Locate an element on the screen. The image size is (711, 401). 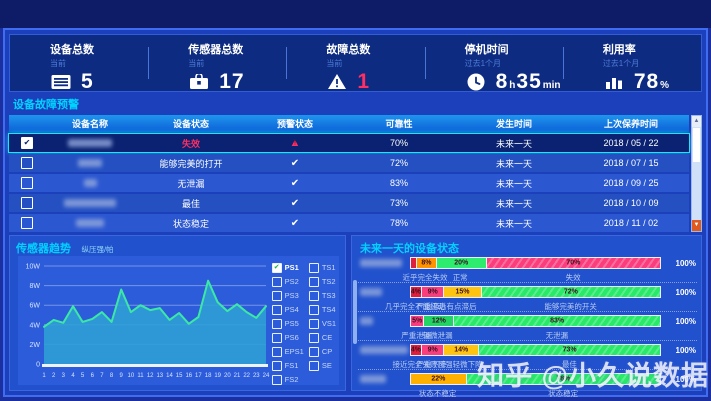
legend-item-ts3: TS3 is located at coordinates (322, 295).